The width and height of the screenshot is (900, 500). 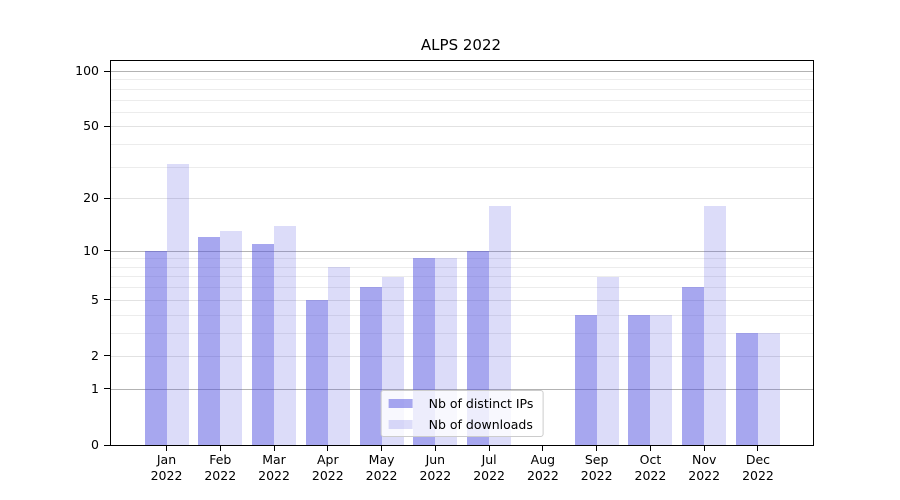 I want to click on legend-swatch-downloads, so click(x=400, y=424).